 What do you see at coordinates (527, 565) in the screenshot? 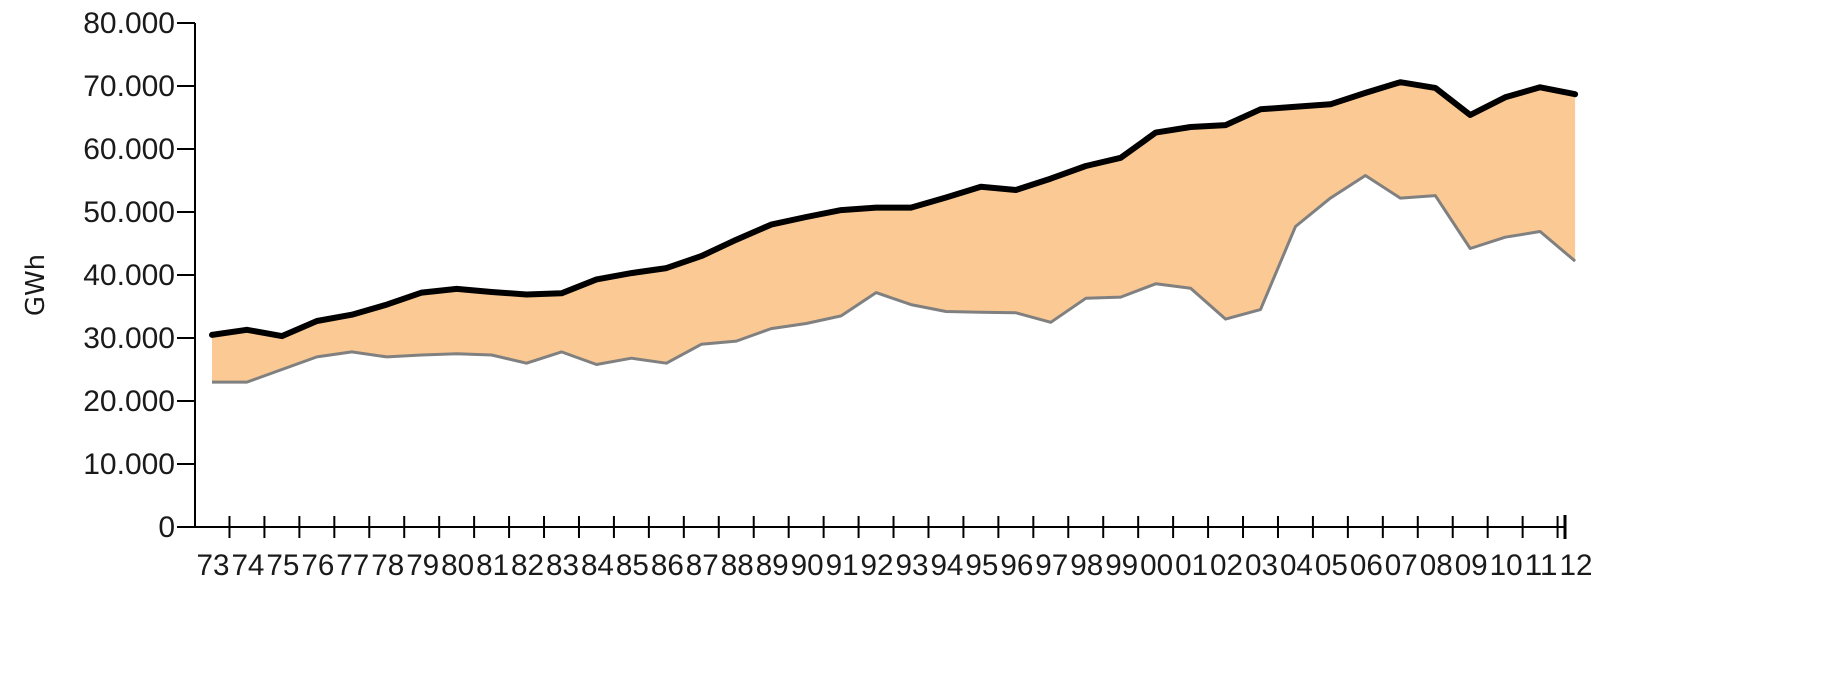
I see `x-tick-label: 82` at bounding box center [527, 565].